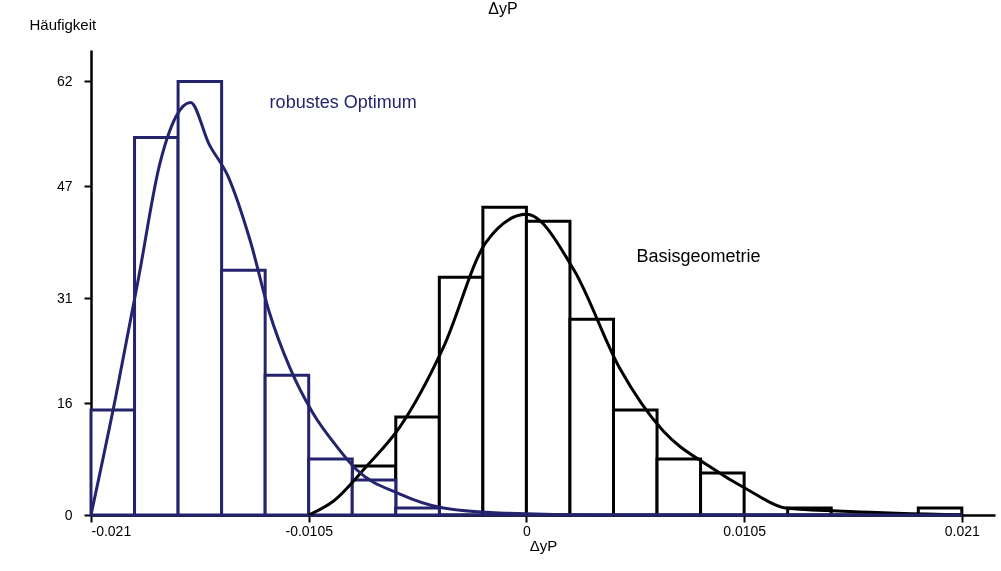  Describe the element at coordinates (64, 185) in the screenshot. I see `y-tick-label: 47` at that location.